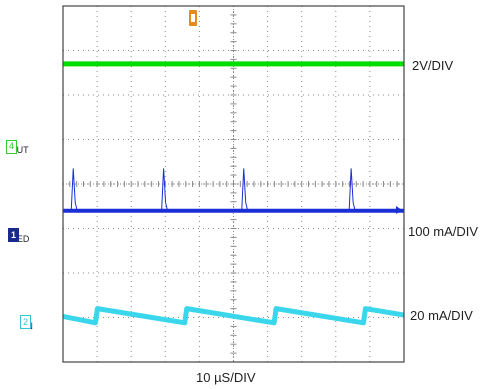  I want to click on iled-channel-label: ILED 1, so click(18, 235).